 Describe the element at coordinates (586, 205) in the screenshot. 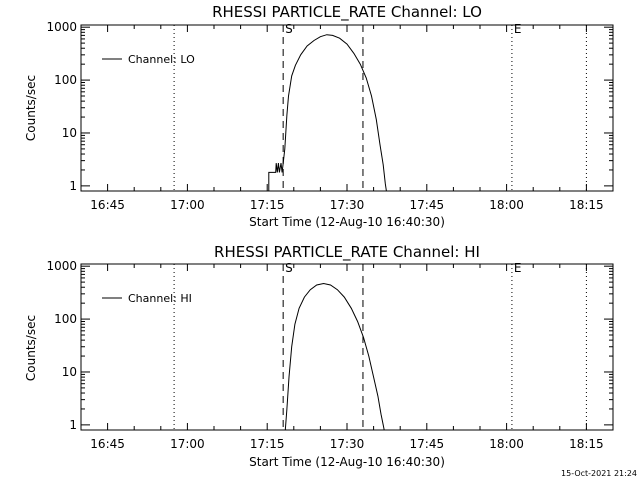

I see `x-tick-label-lo: 18:15` at that location.